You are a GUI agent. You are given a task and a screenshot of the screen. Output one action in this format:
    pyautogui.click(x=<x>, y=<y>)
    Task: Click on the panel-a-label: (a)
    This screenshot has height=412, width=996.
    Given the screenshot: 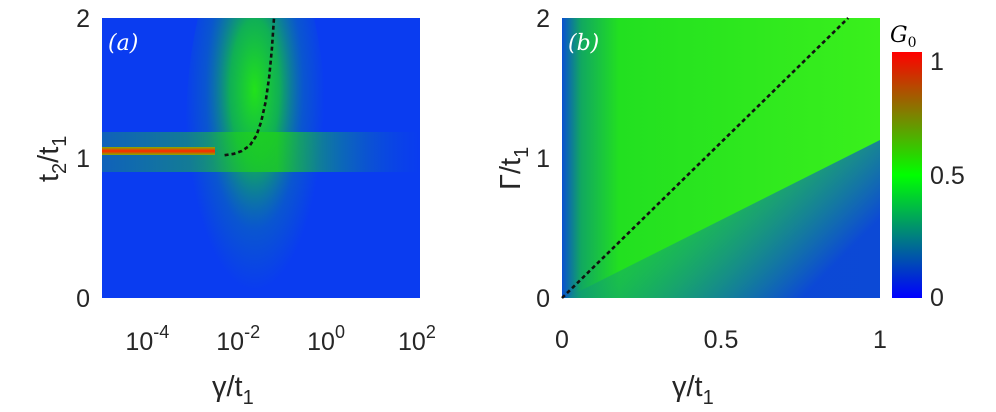 What is the action you would take?
    pyautogui.click(x=123, y=43)
    